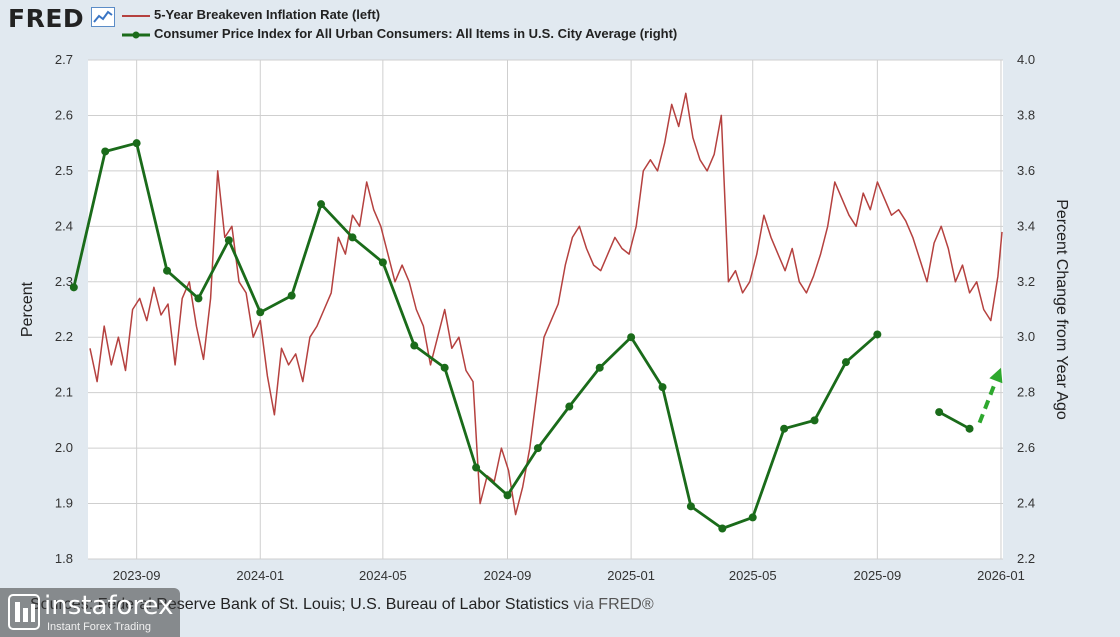 The height and width of the screenshot is (637, 1120). Describe the element at coordinates (1026, 336) in the screenshot. I see `y-right-tick-label: 3.0` at that location.